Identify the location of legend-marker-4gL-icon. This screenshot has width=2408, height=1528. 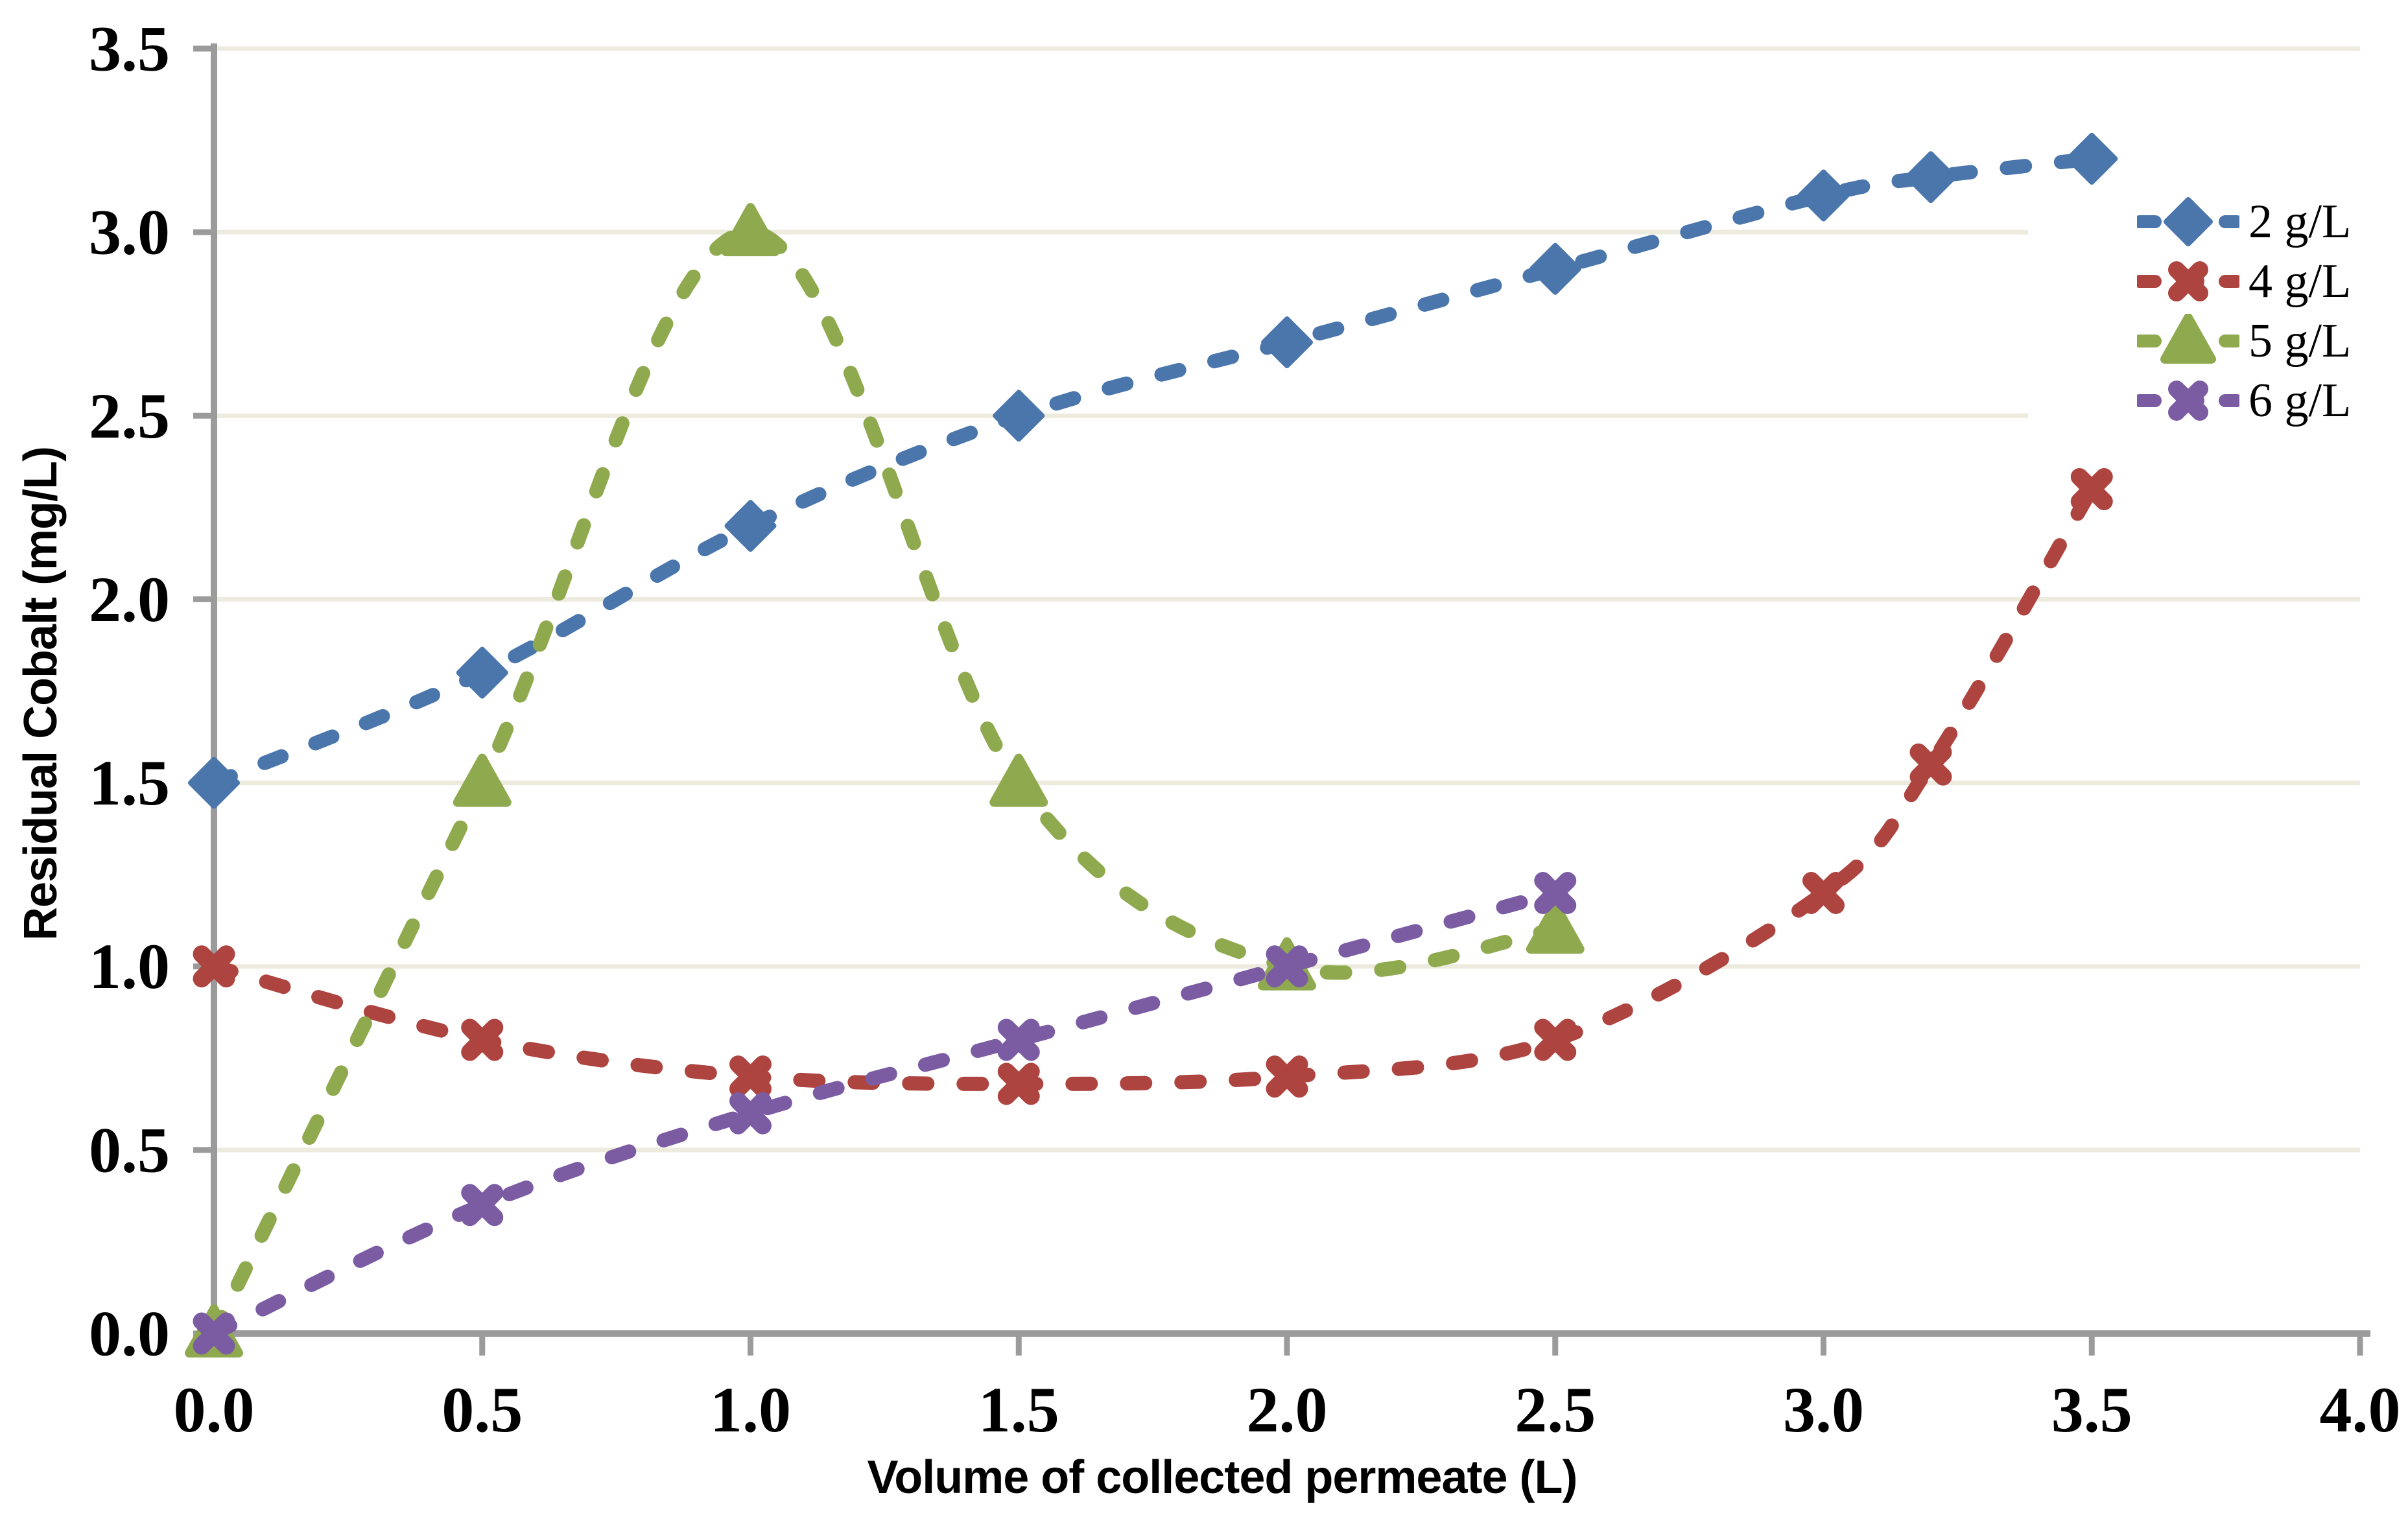
(2188, 281).